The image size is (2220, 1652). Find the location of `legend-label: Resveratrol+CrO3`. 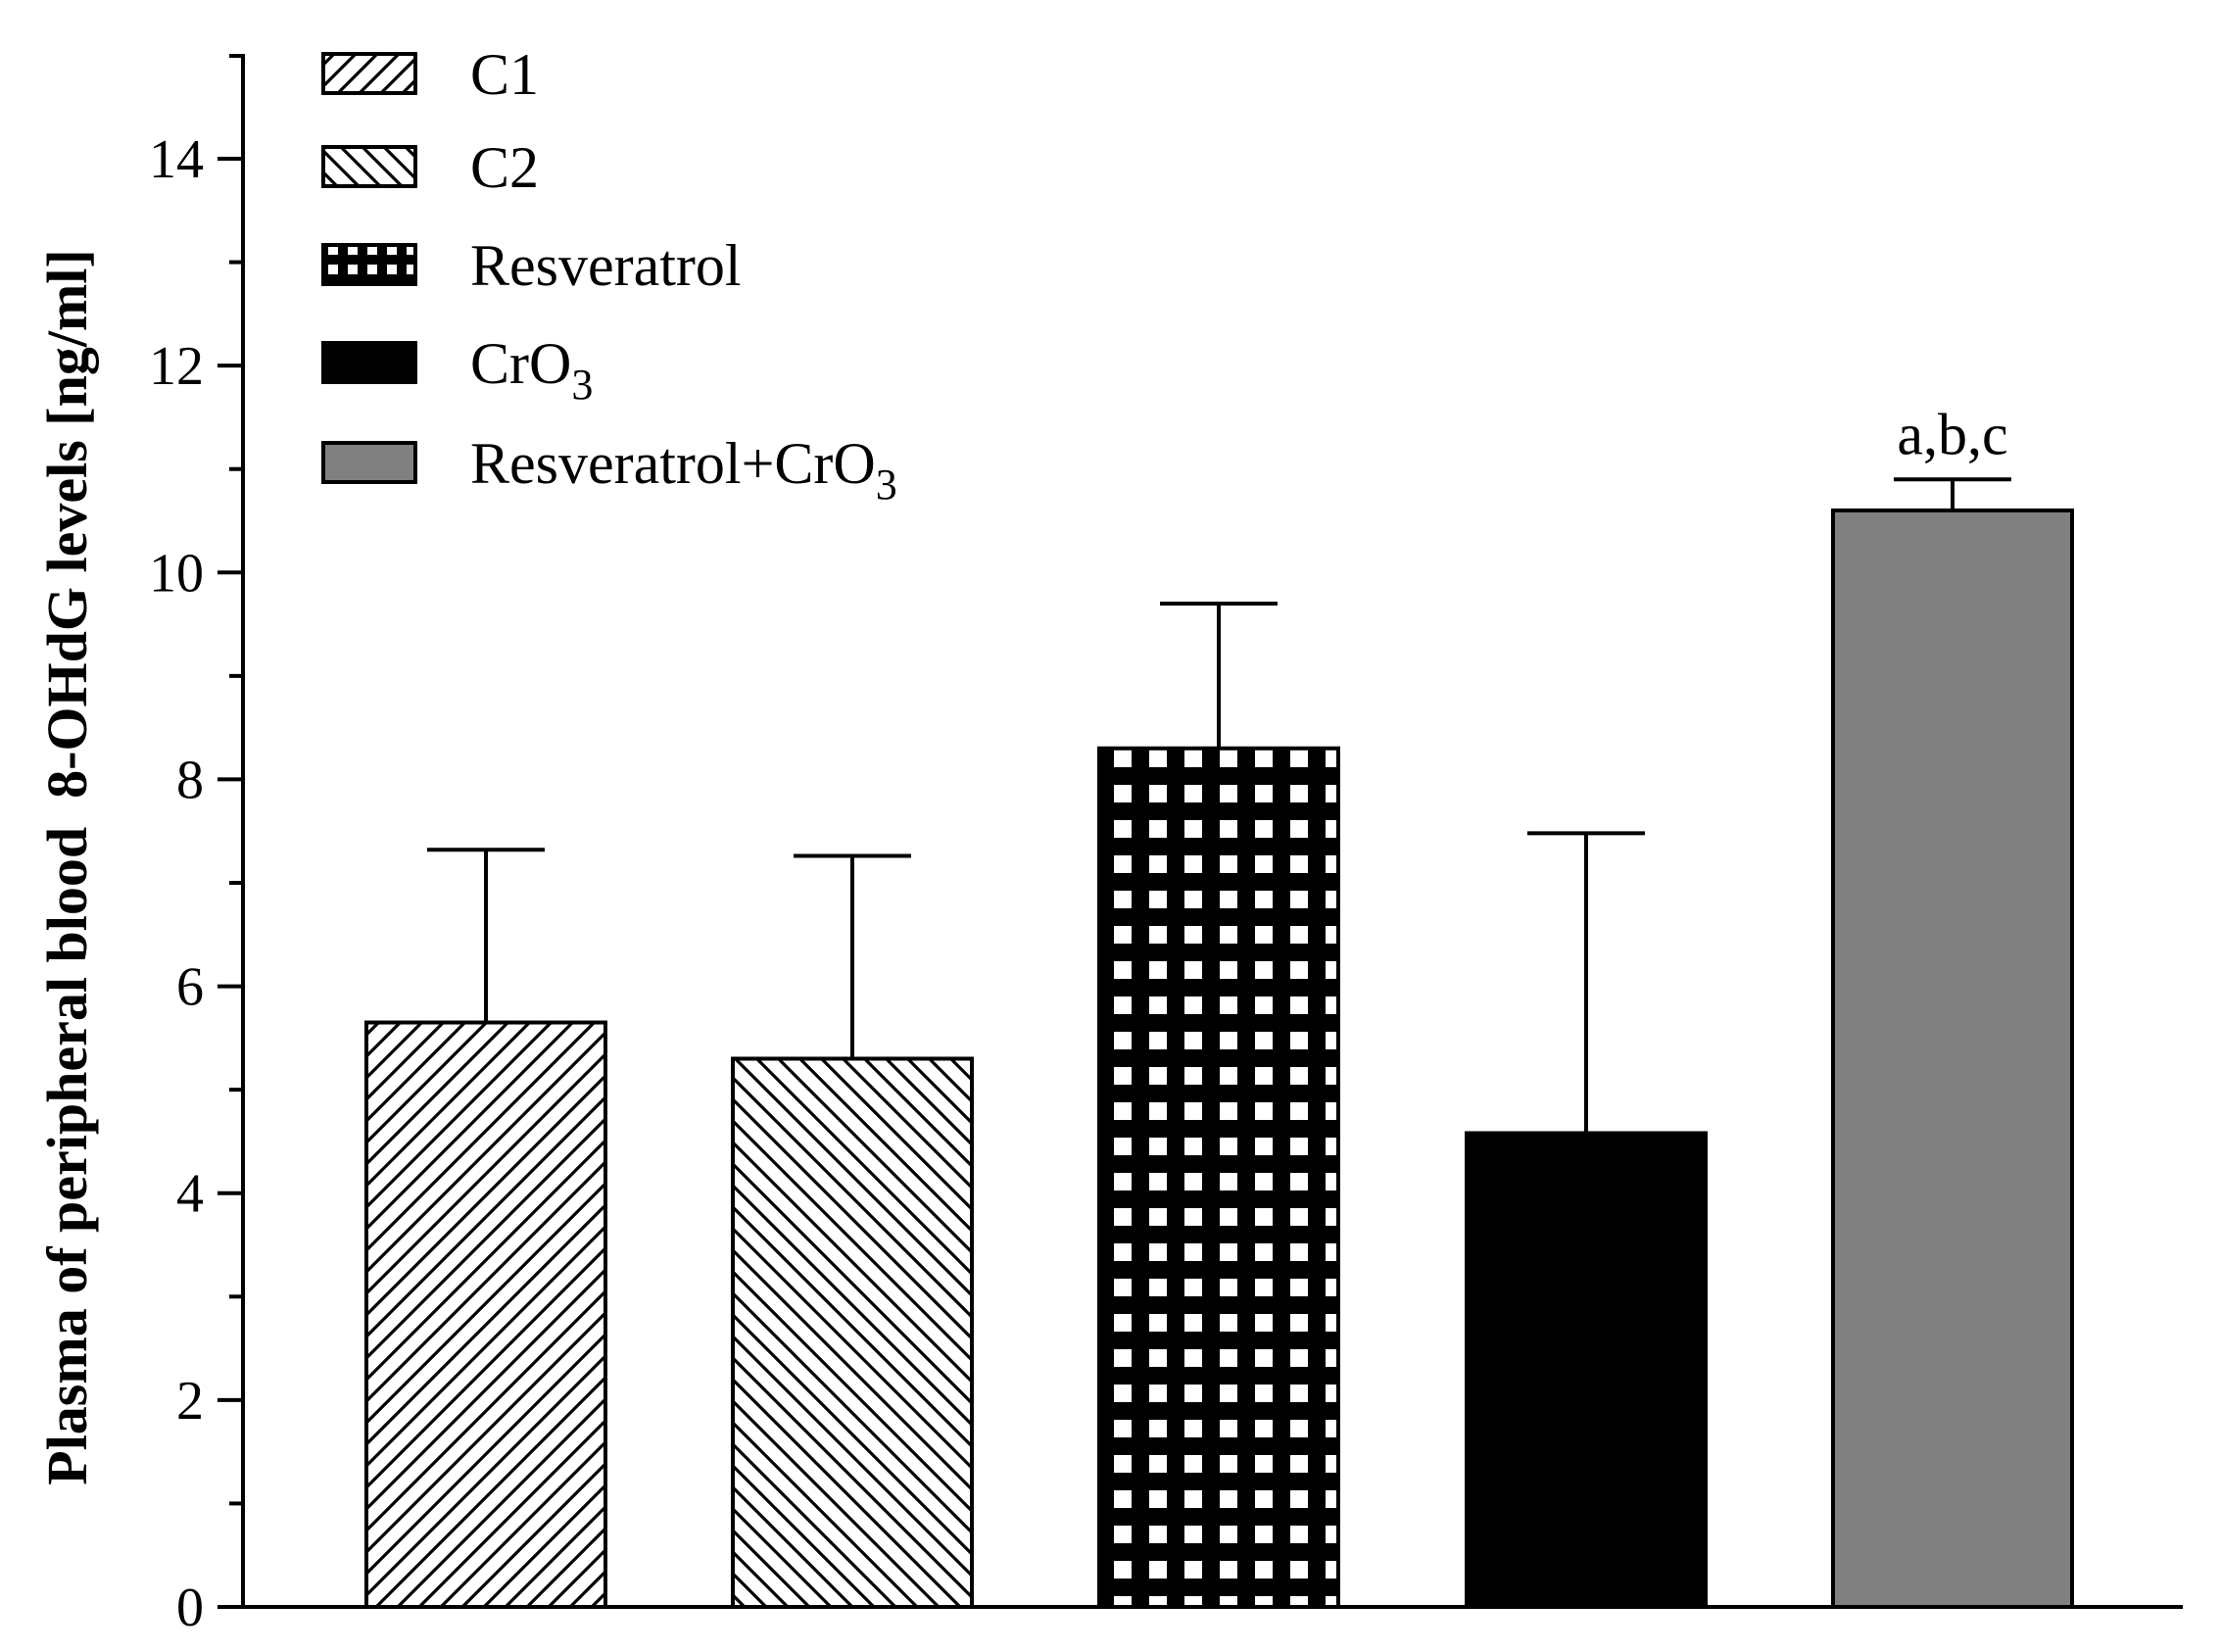

legend-label: Resveratrol+CrO3 is located at coordinates (683, 470).